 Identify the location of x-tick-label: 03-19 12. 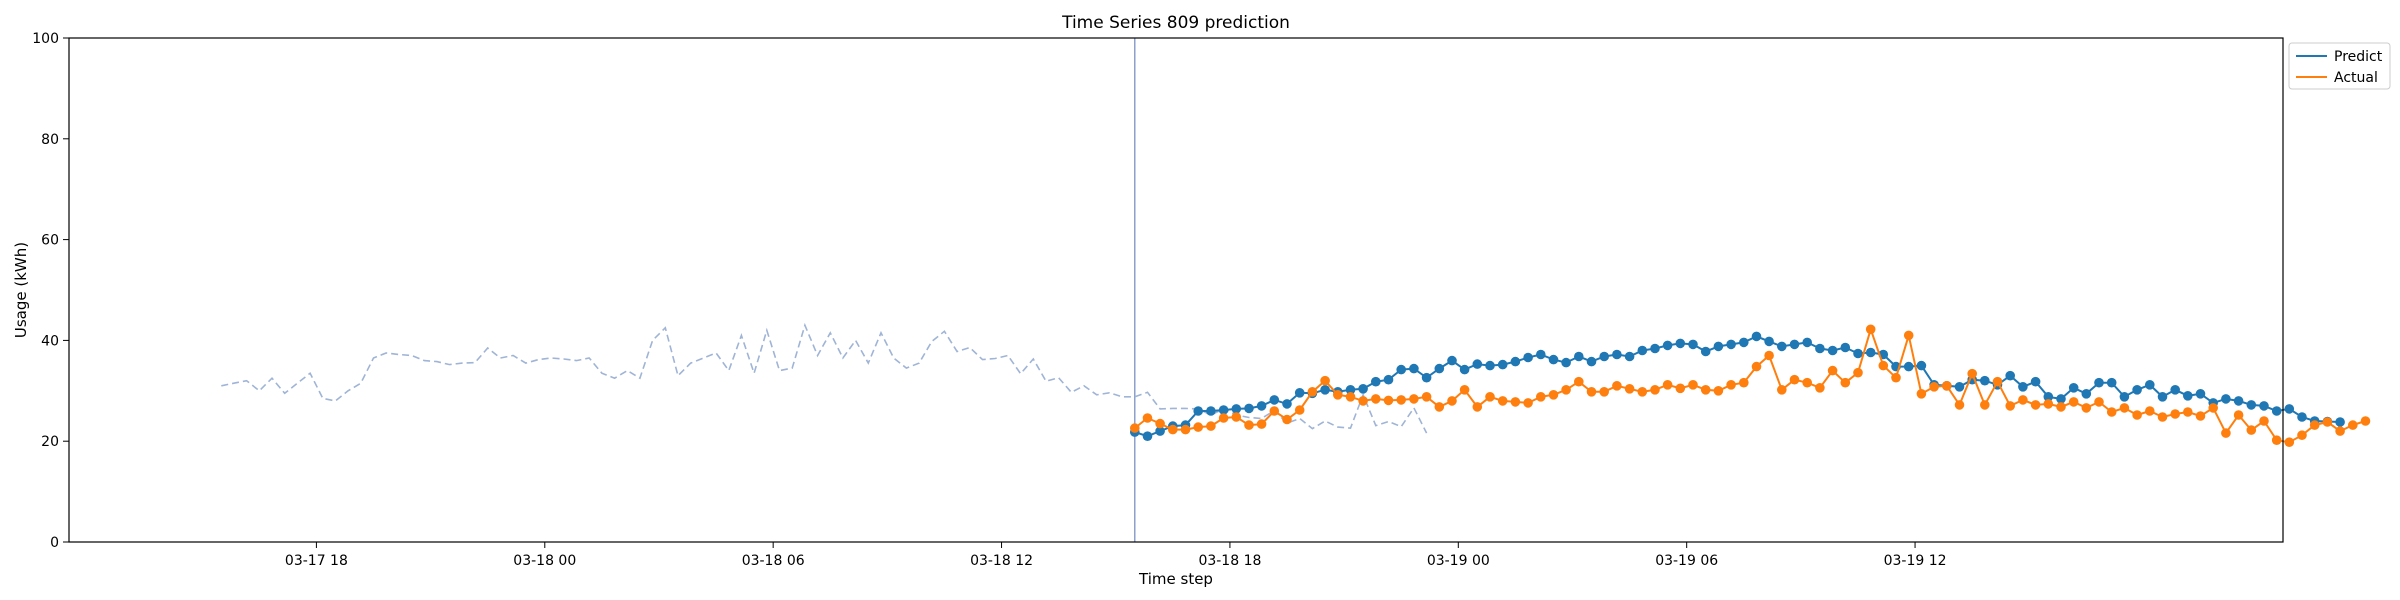
(1915, 561).